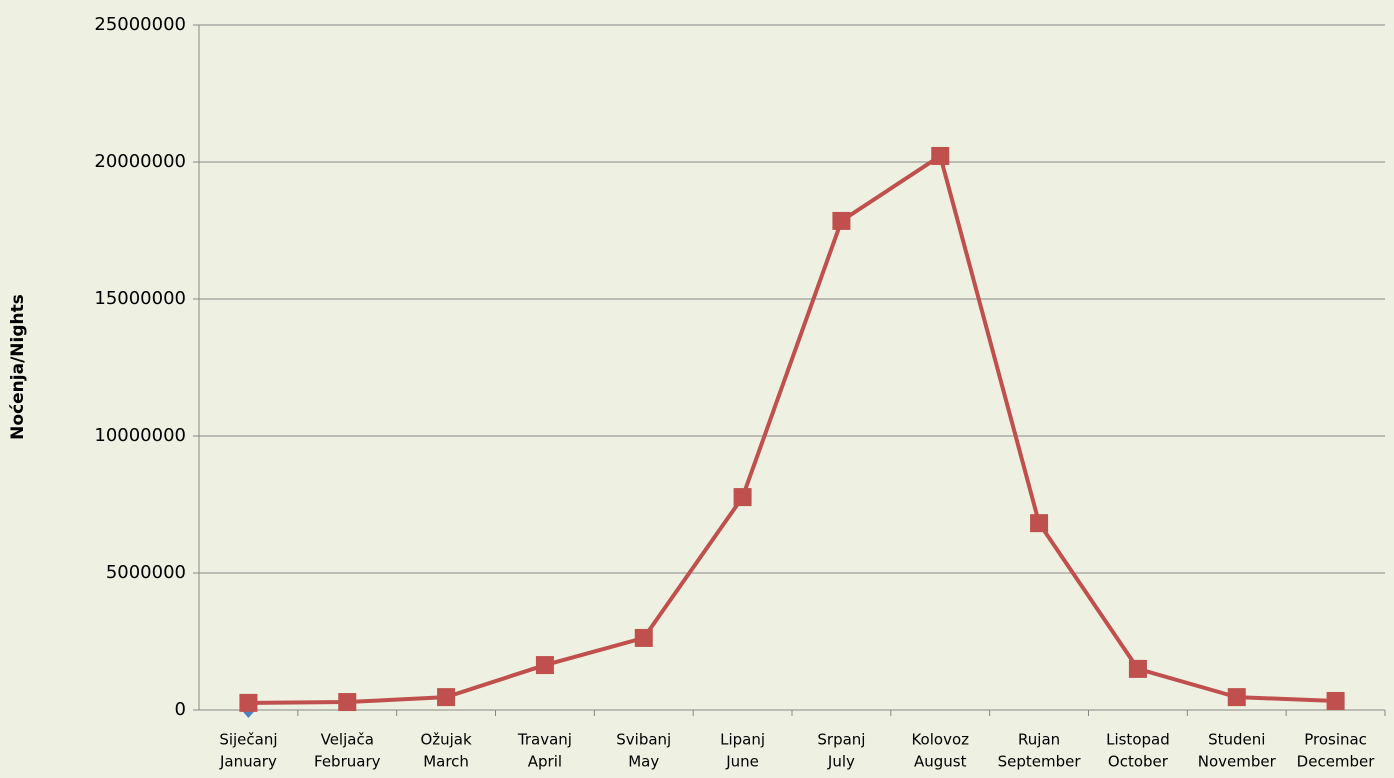  Describe the element at coordinates (248, 740) in the screenshot. I see `x-tick-label: Siječanj` at that location.